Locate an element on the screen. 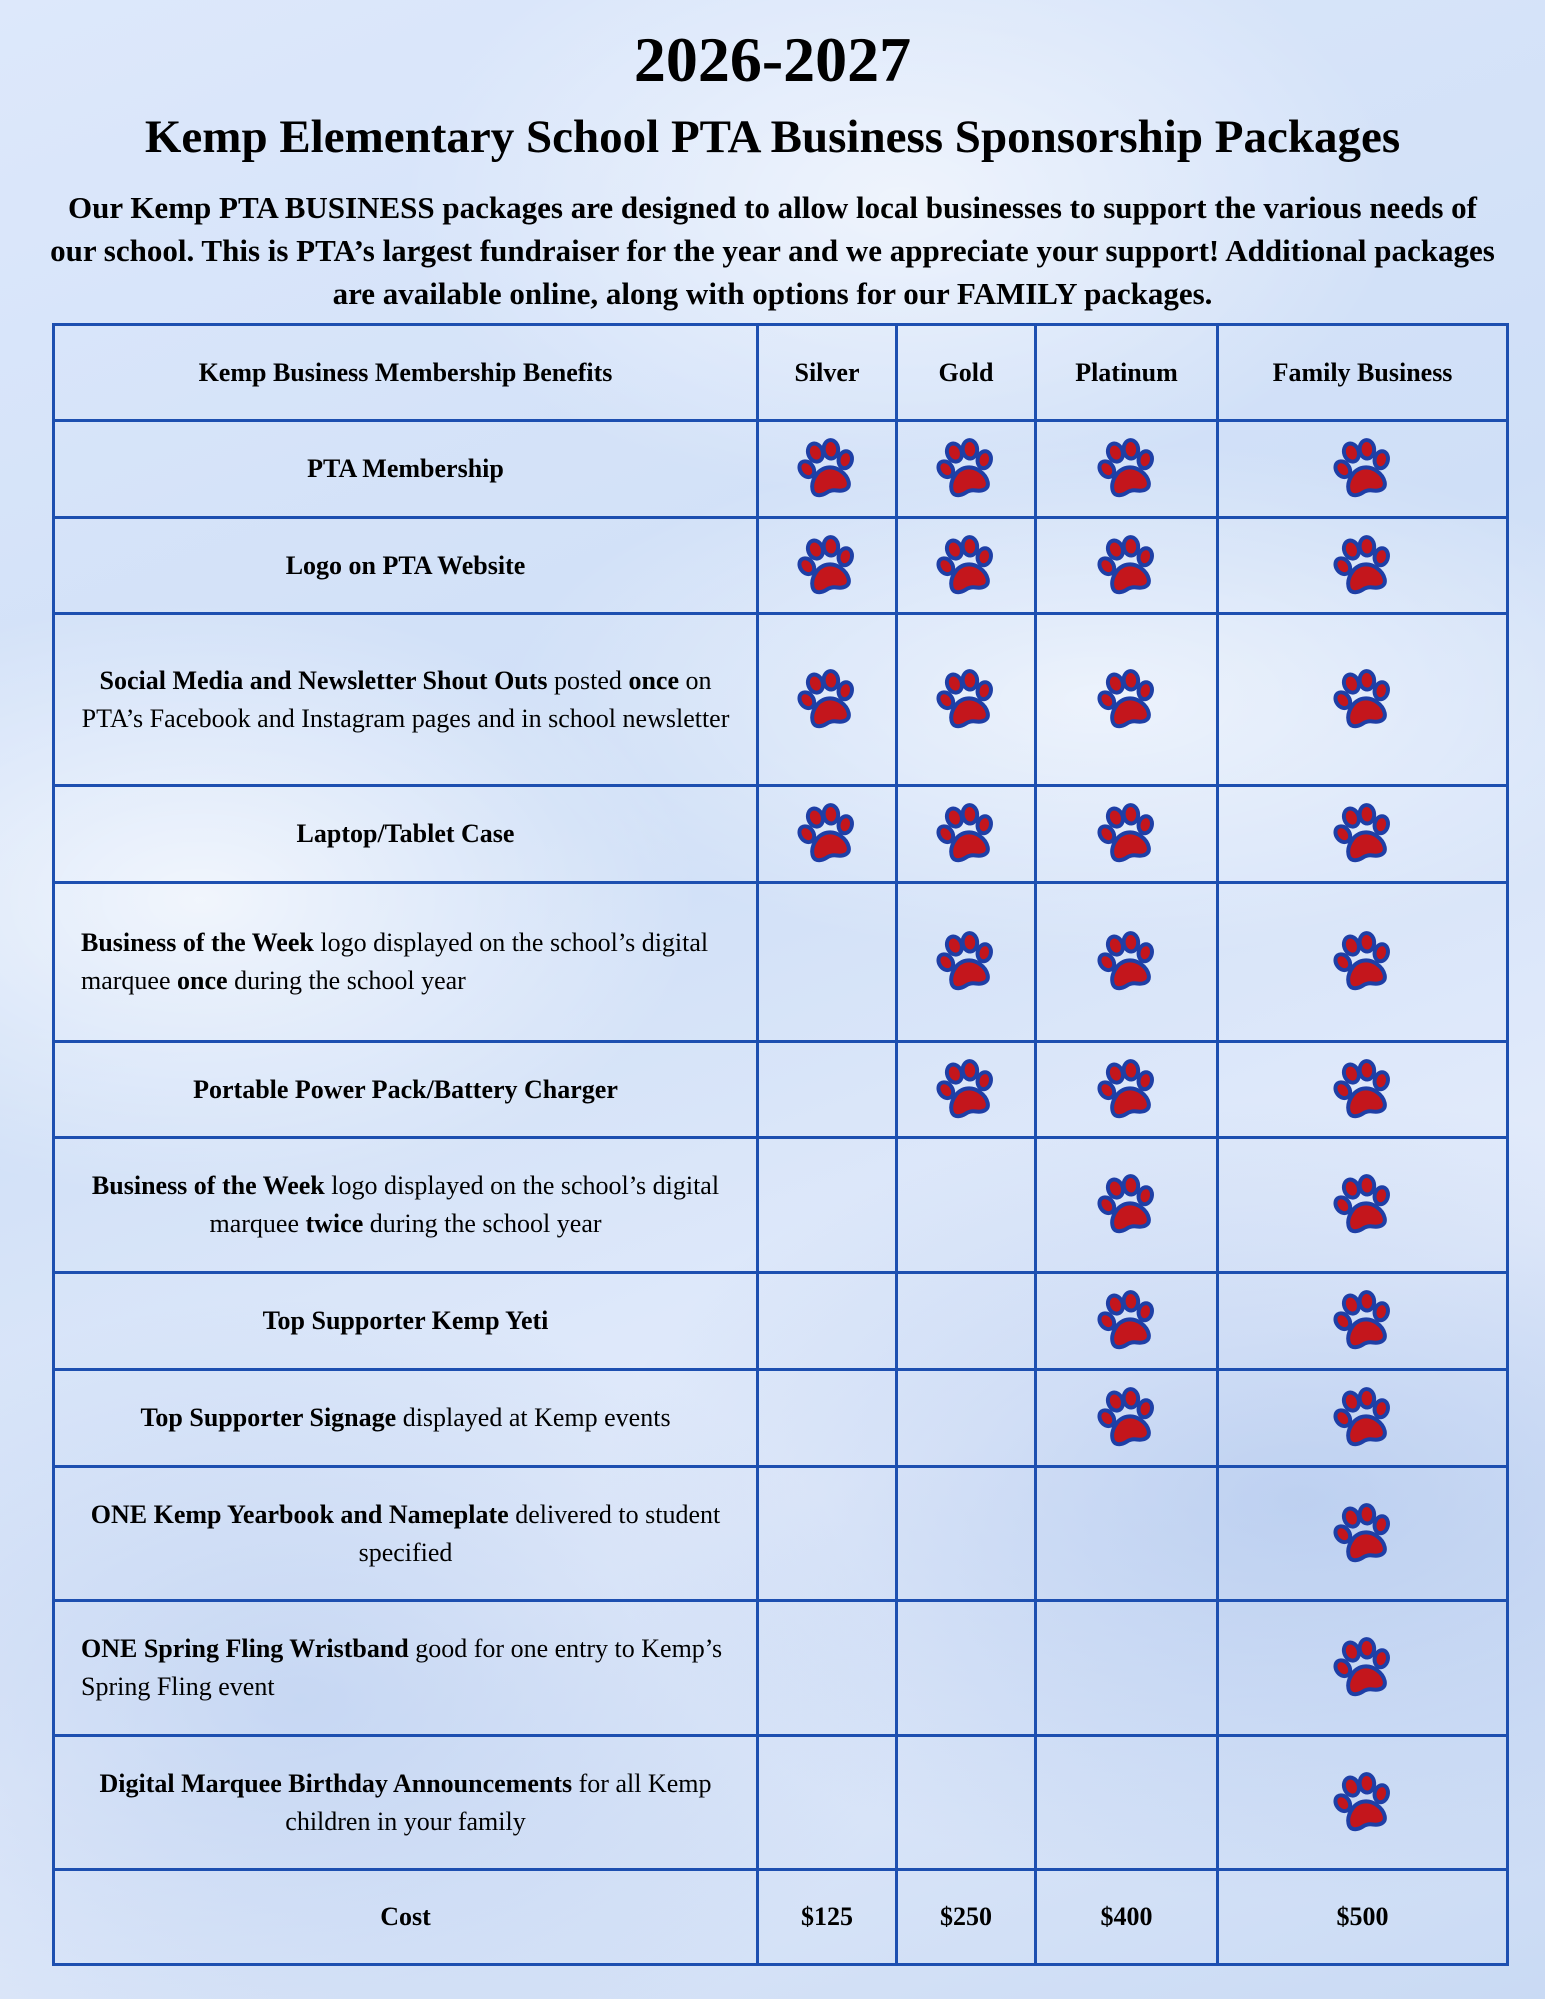 Image resolution: width=1545 pixels, height=1999 pixels. benefit-text: Business of the Week is located at coordinates (197, 942).